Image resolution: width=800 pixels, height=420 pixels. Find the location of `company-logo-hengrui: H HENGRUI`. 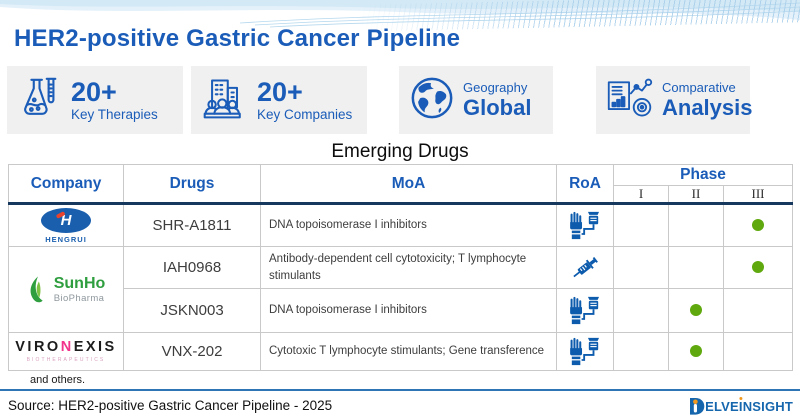

company-logo-hengrui: H HENGRUI is located at coordinates (66, 225).